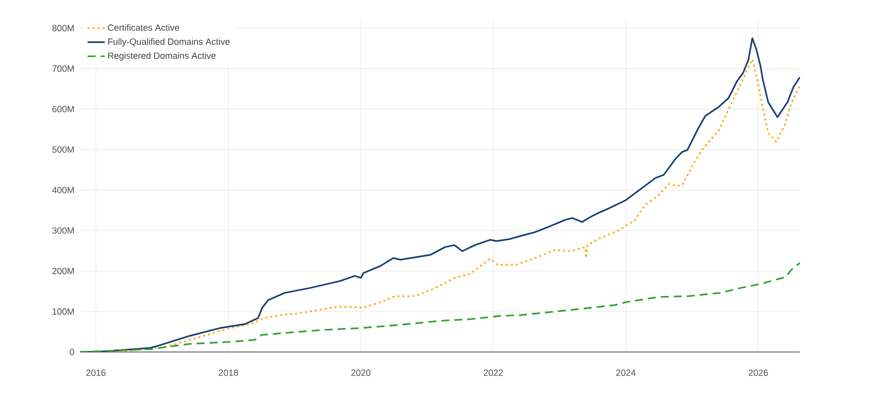  What do you see at coordinates (63, 68) in the screenshot?
I see `y-tick-label: 700M` at bounding box center [63, 68].